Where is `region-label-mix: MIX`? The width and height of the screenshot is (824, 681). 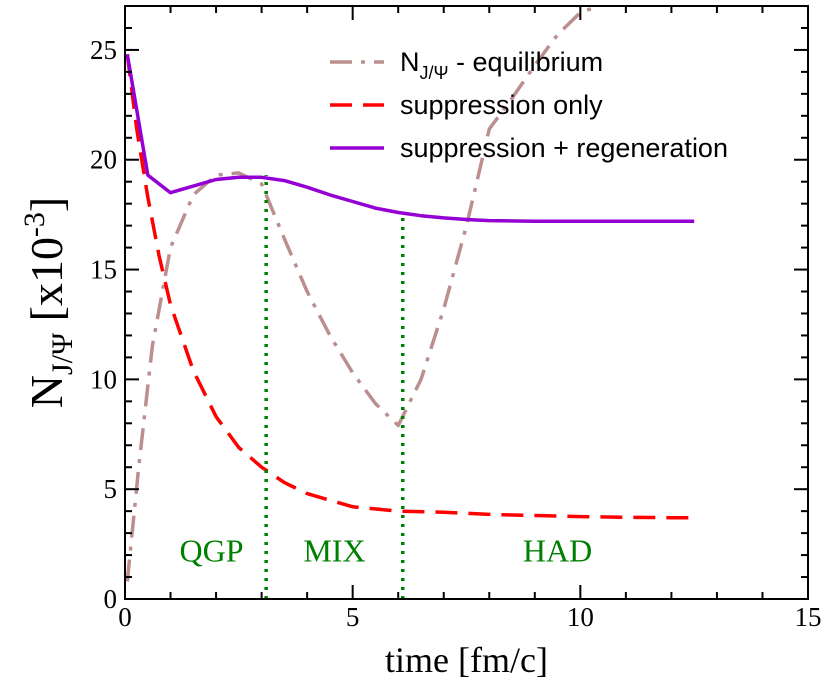
region-label-mix: MIX is located at coordinates (334, 551).